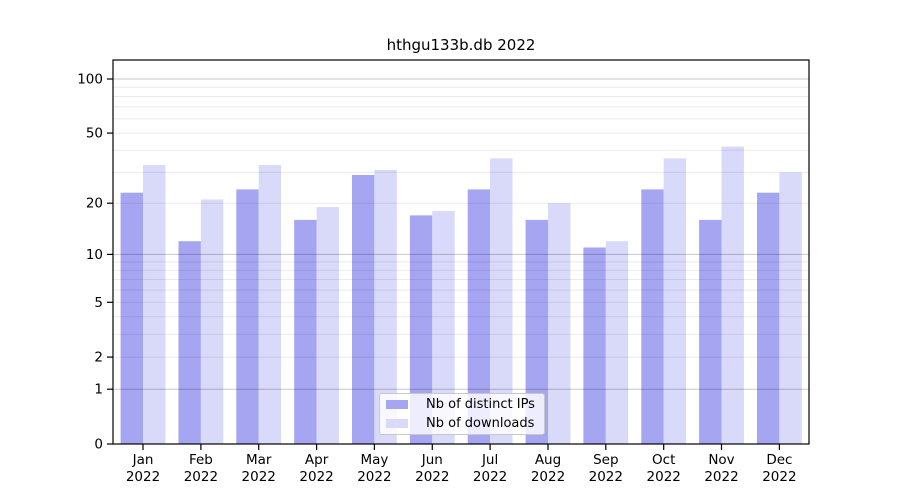 The width and height of the screenshot is (900, 500). I want to click on y-tick-label-5: 5, so click(98, 303).